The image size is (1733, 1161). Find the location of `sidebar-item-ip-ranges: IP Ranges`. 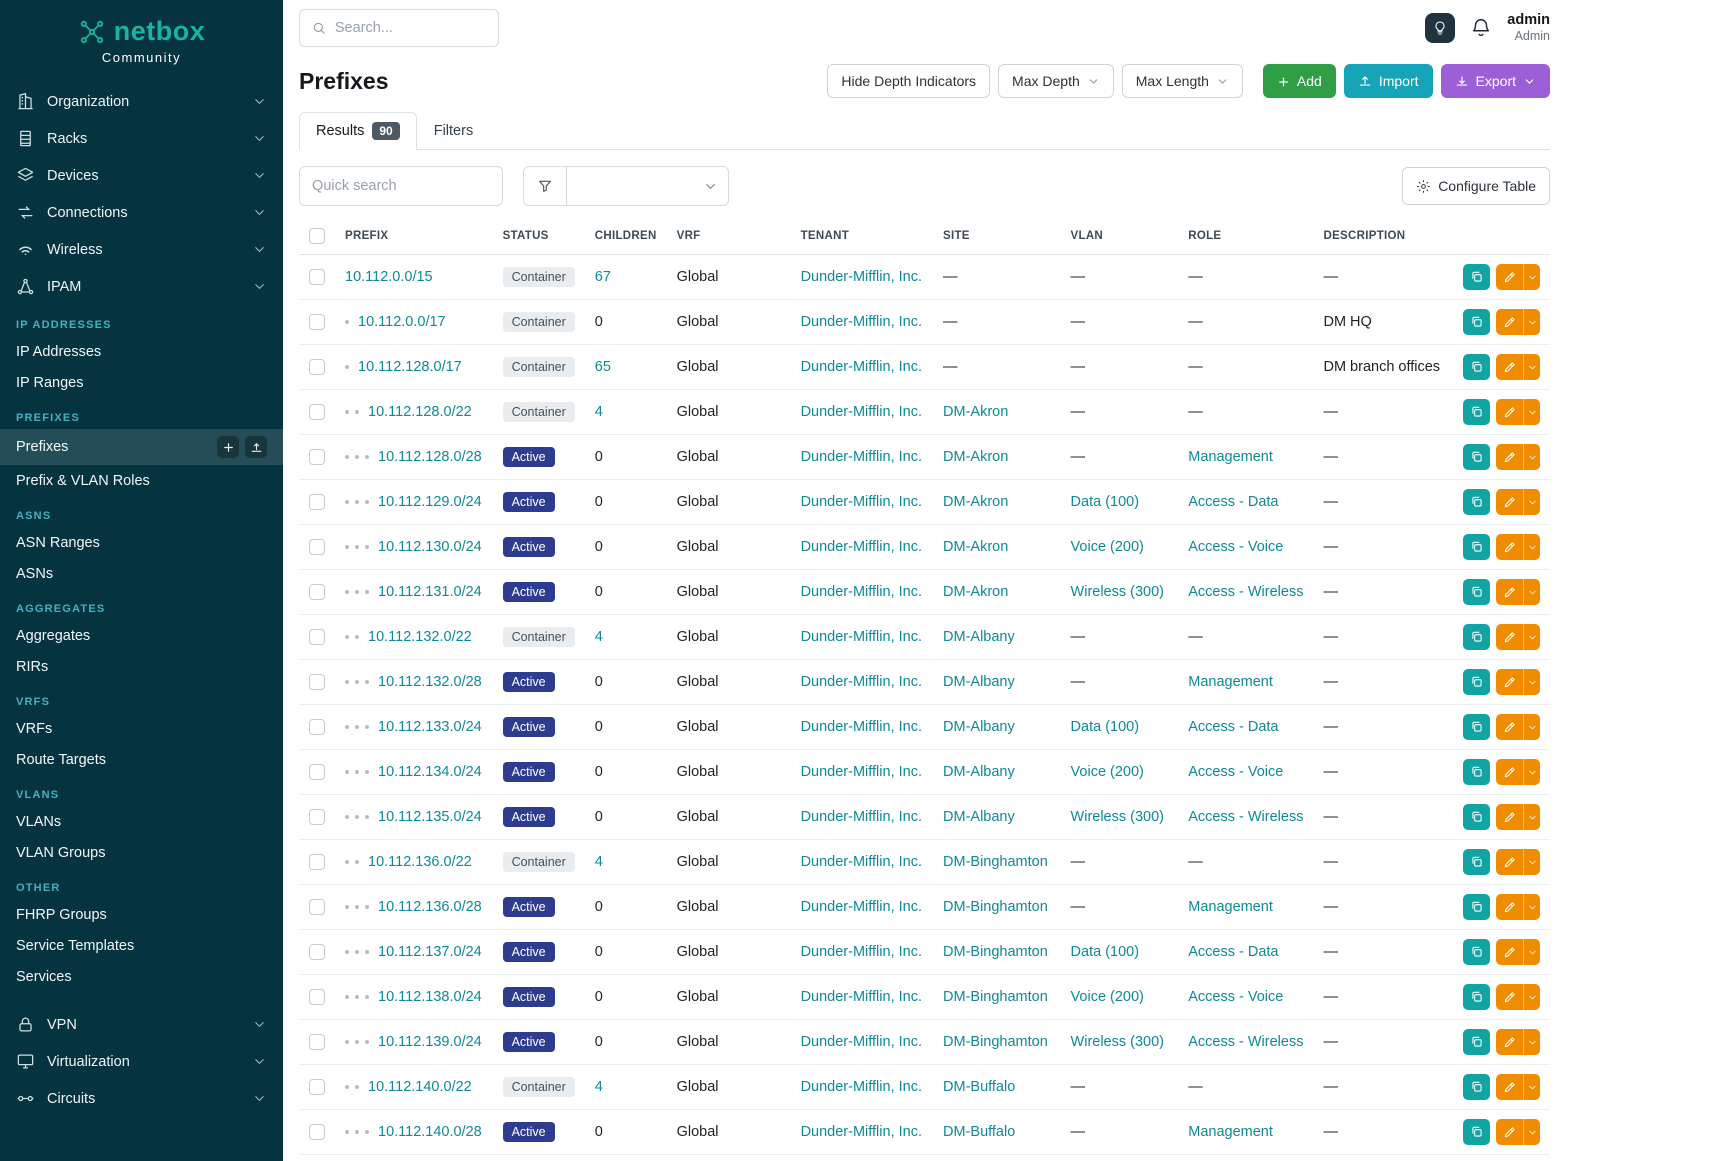

sidebar-item-ip-ranges: IP Ranges is located at coordinates (141, 382).